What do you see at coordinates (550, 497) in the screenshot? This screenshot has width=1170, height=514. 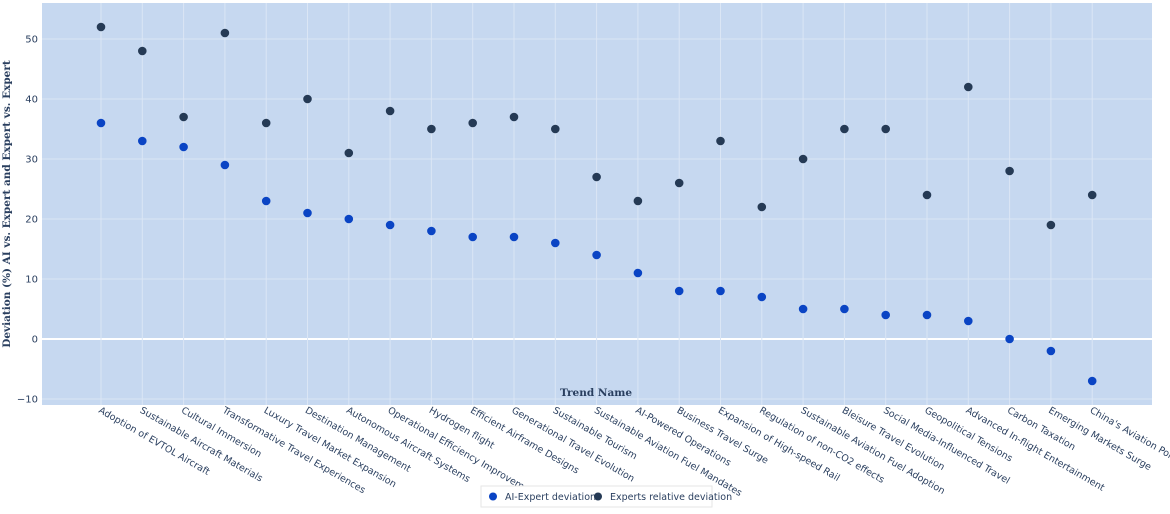 I see `legend-label-ai-expert: AI-Expert deviation` at bounding box center [550, 497].